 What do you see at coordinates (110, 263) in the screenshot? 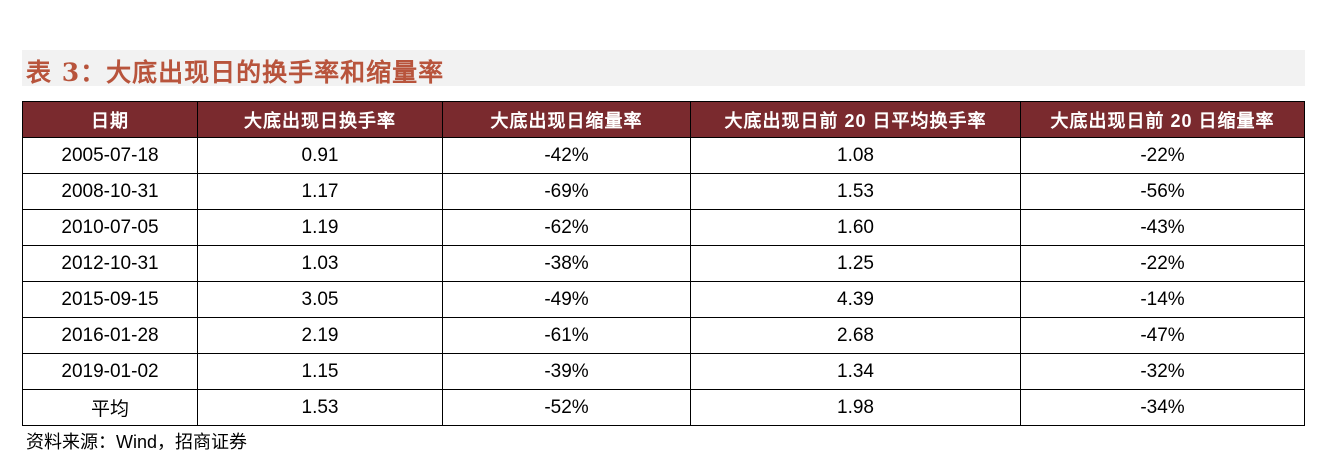
I see `table-cell: 2012-10-31` at bounding box center [110, 263].